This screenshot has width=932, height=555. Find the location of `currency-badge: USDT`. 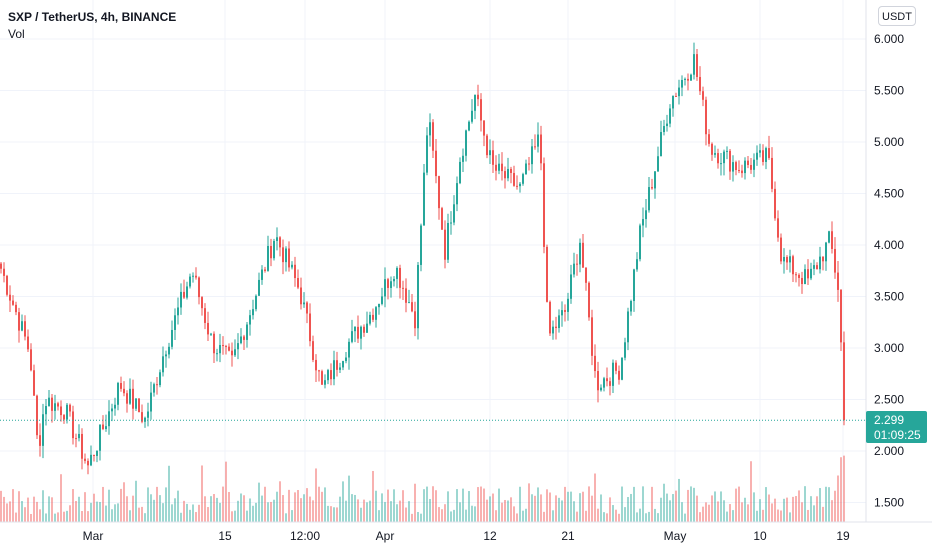

currency-badge: USDT is located at coordinates (897, 16).